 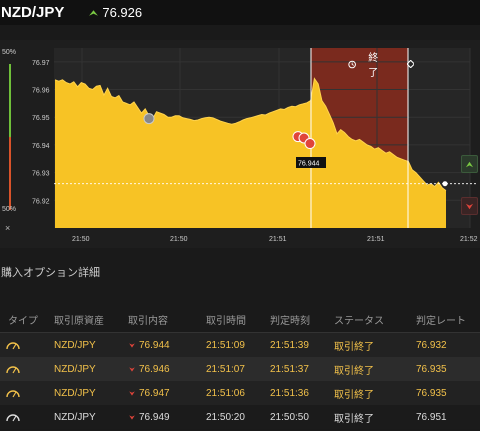 I want to click on row-content: 76.946, so click(x=167, y=369).